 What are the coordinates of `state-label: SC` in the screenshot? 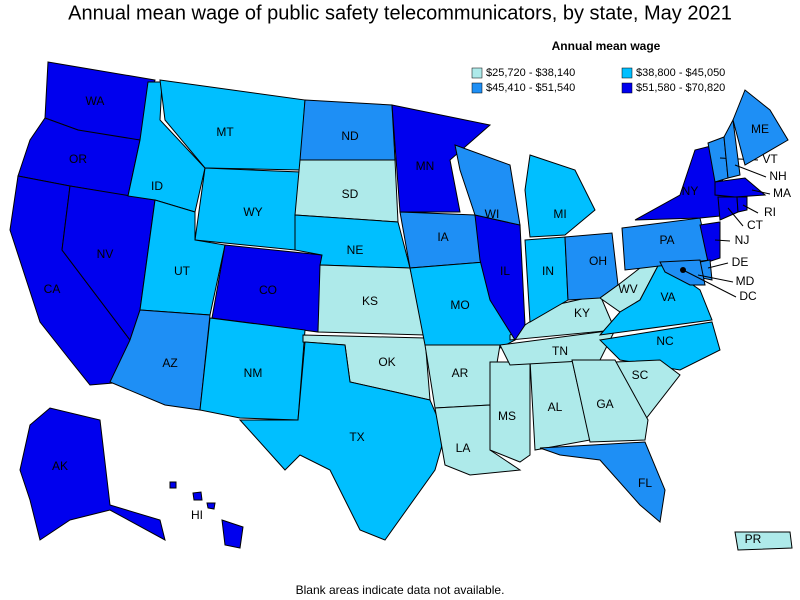 It's located at (640, 375).